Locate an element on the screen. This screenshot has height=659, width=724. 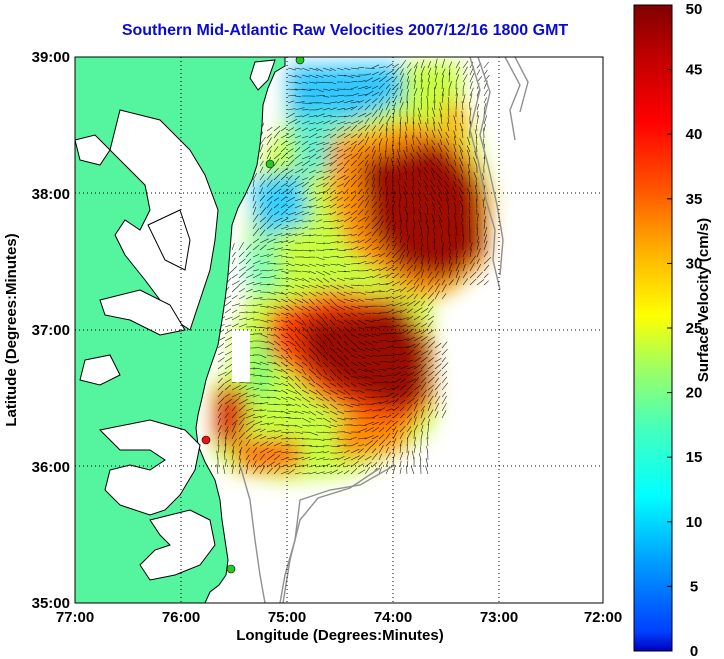
colorbar-tick-label: 15 is located at coordinates (694, 457).